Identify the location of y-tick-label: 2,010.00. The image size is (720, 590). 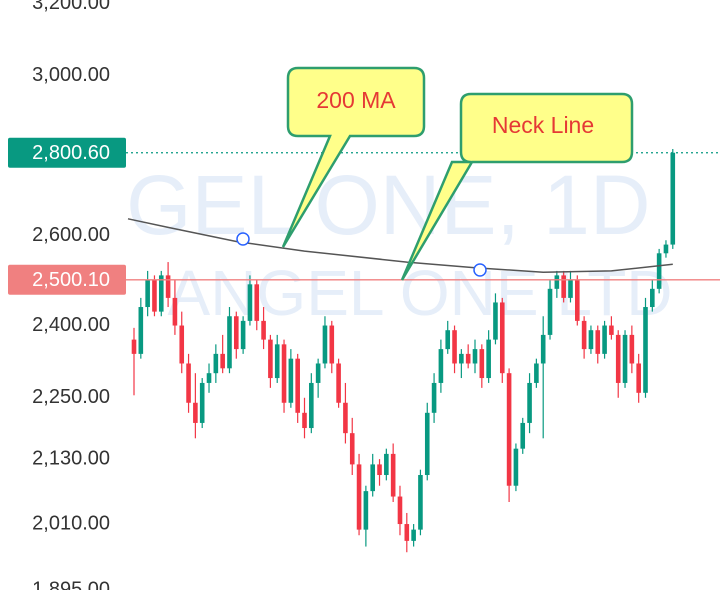
(71, 523).